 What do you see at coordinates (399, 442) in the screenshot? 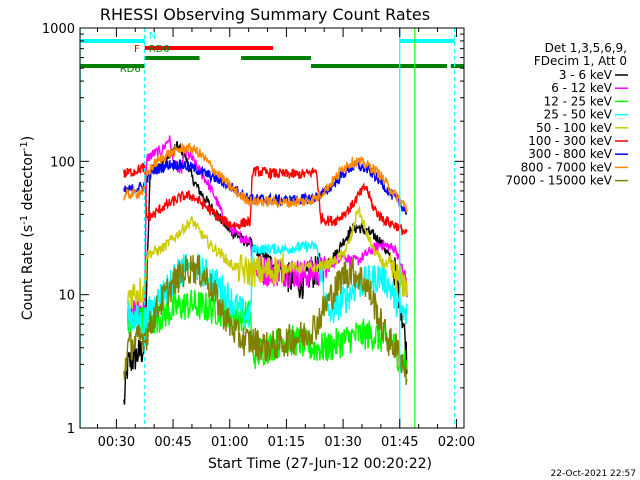
I see `x-tick-label: 01:45` at bounding box center [399, 442].